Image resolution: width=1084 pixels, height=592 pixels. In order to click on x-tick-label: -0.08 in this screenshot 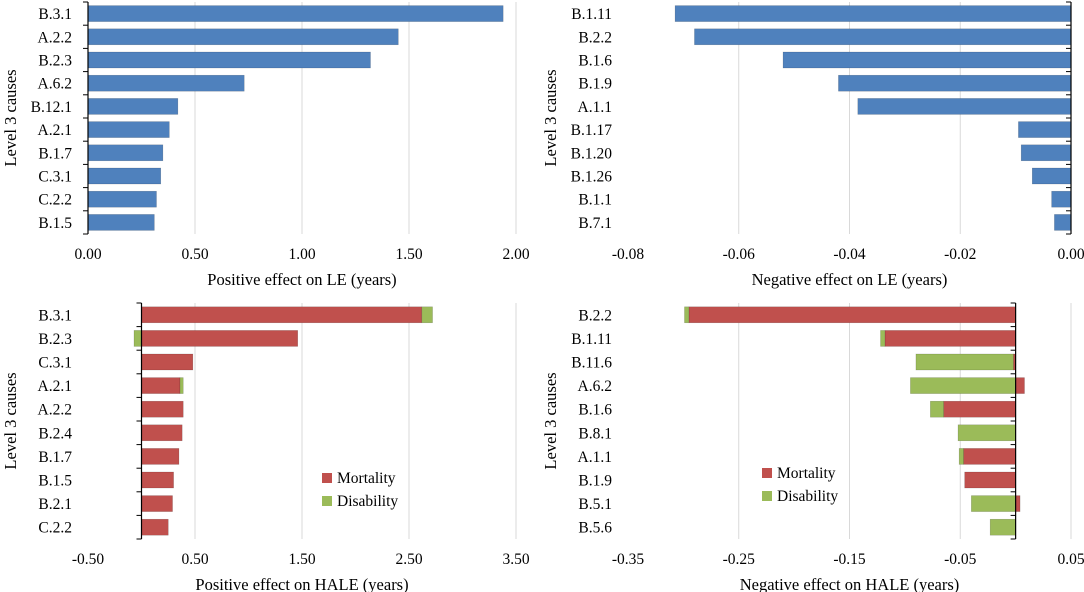, I will do `click(628, 254)`.